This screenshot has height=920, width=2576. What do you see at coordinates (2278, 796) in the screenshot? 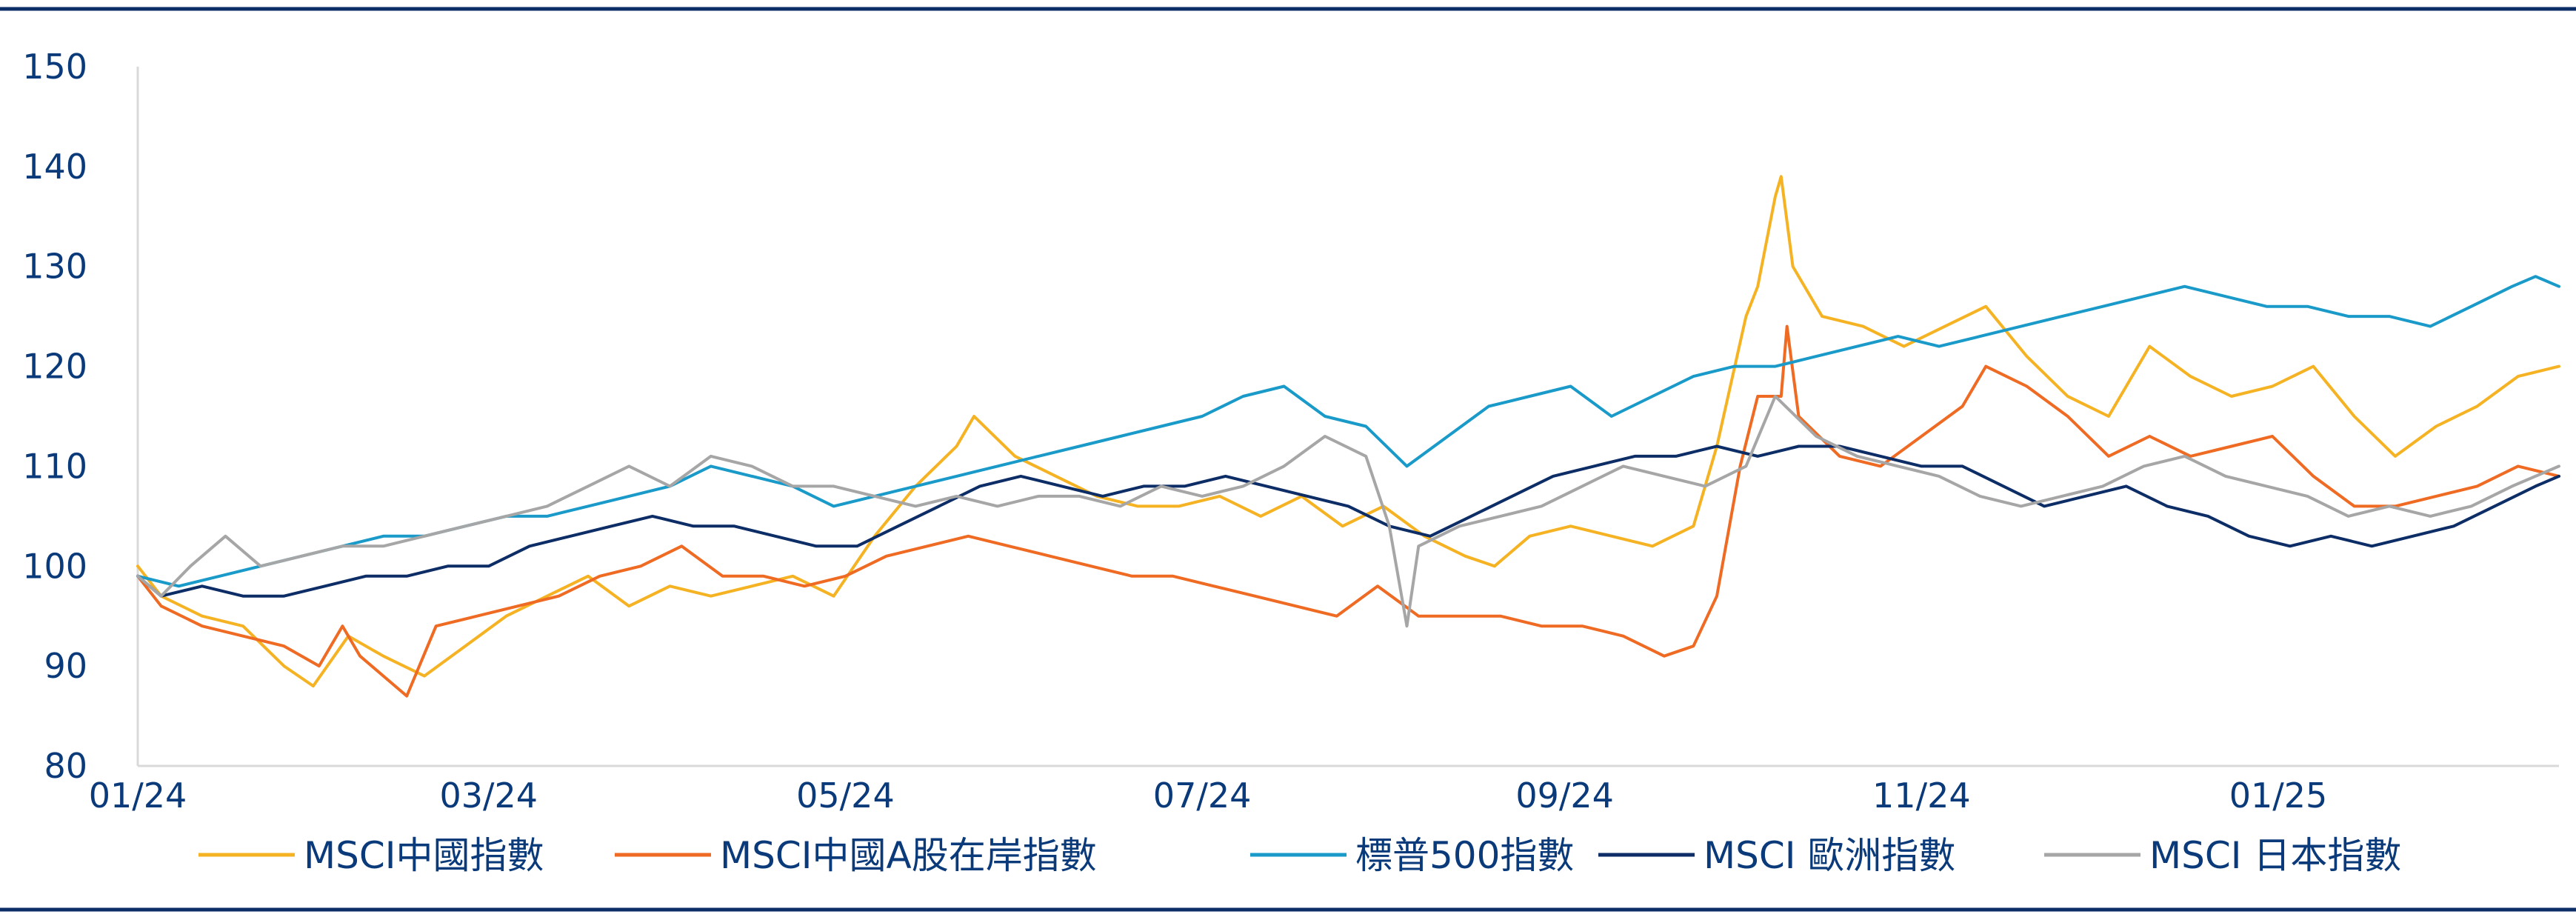
I see `x-tick-label: 01/25` at bounding box center [2278, 796].